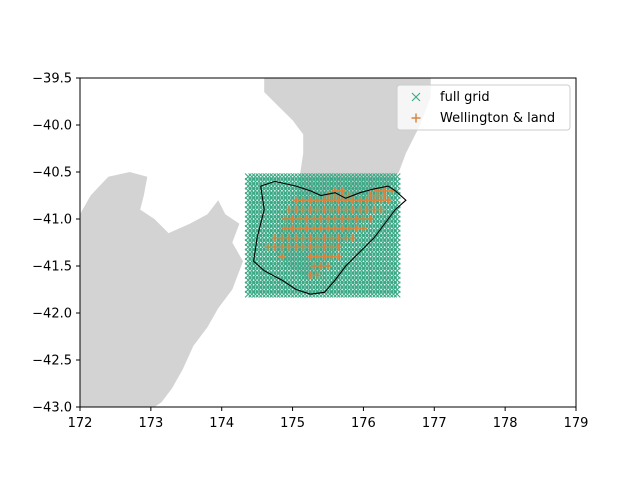 The image size is (640, 480). What do you see at coordinates (292, 423) in the screenshot?
I see `x-tick-label: 175` at bounding box center [292, 423].